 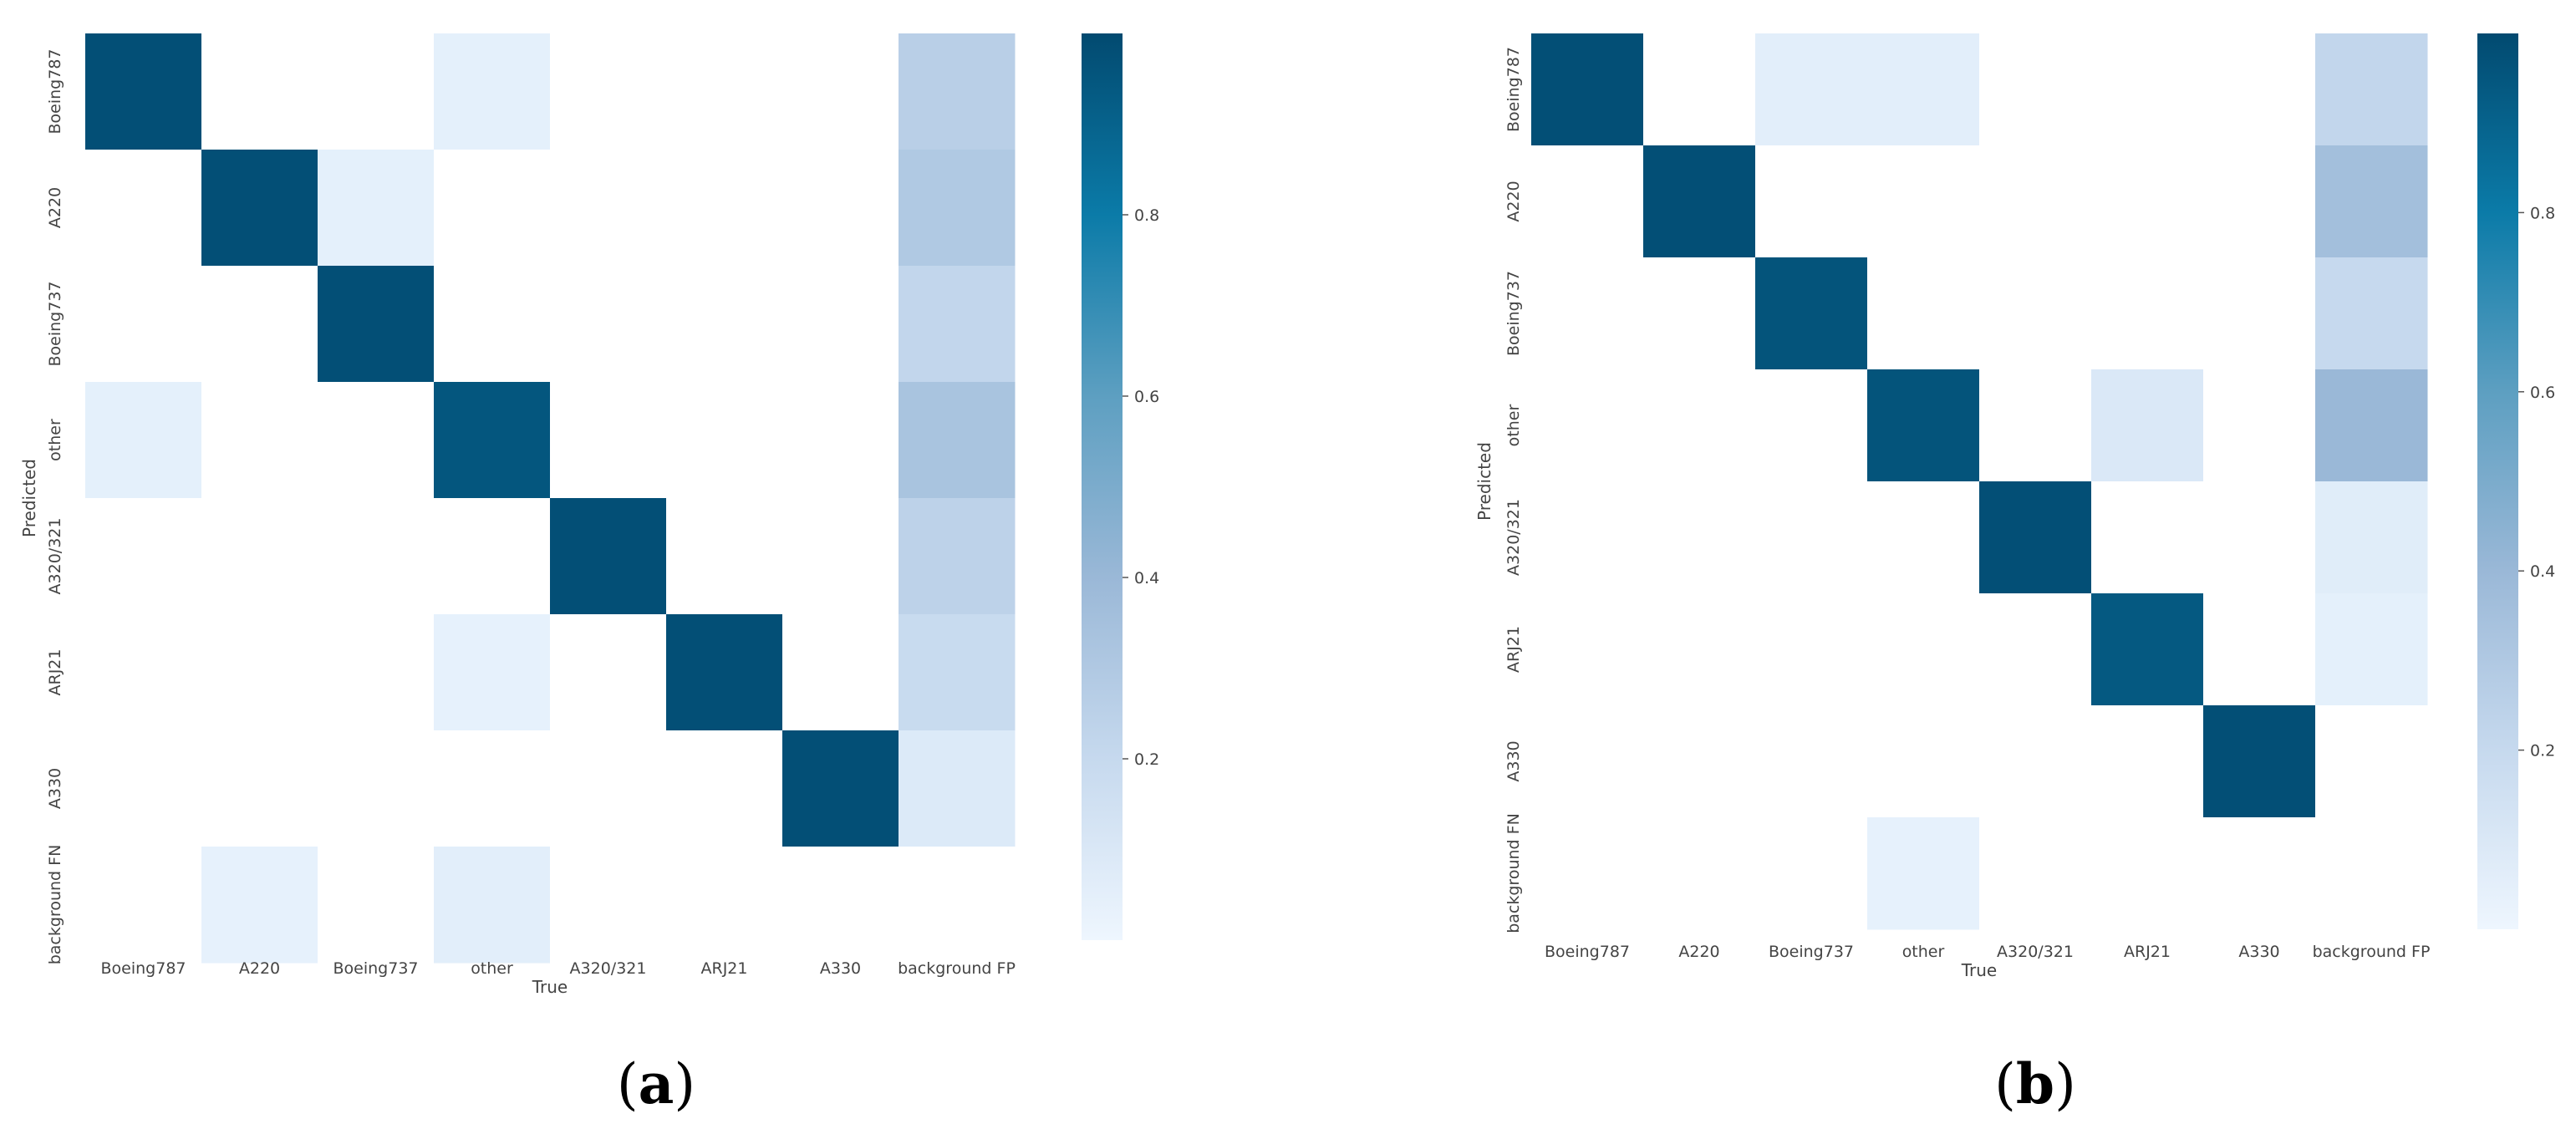 I want to click on panel-label-a: (a), so click(x=656, y=1084).